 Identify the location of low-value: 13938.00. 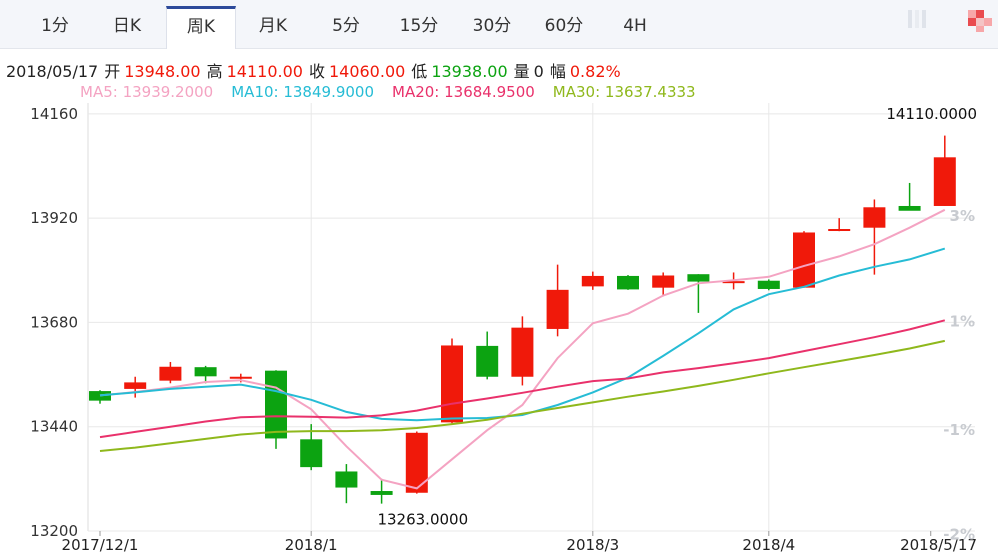
(469, 71).